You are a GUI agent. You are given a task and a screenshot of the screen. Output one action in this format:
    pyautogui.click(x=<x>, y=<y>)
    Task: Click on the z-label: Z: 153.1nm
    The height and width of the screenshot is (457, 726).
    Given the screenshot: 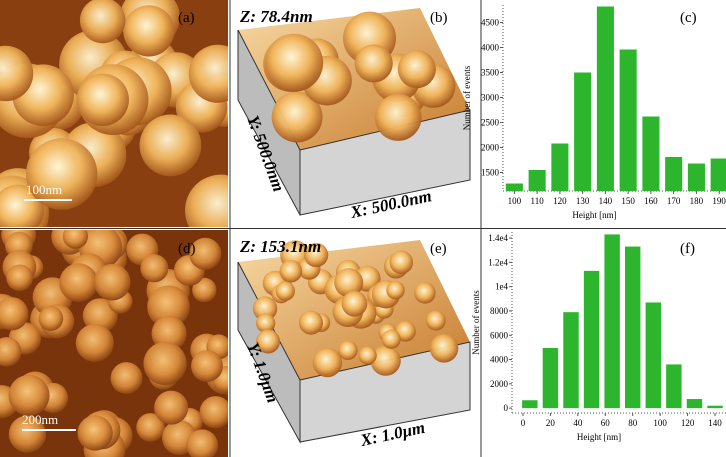 What is the action you would take?
    pyautogui.click(x=280, y=246)
    